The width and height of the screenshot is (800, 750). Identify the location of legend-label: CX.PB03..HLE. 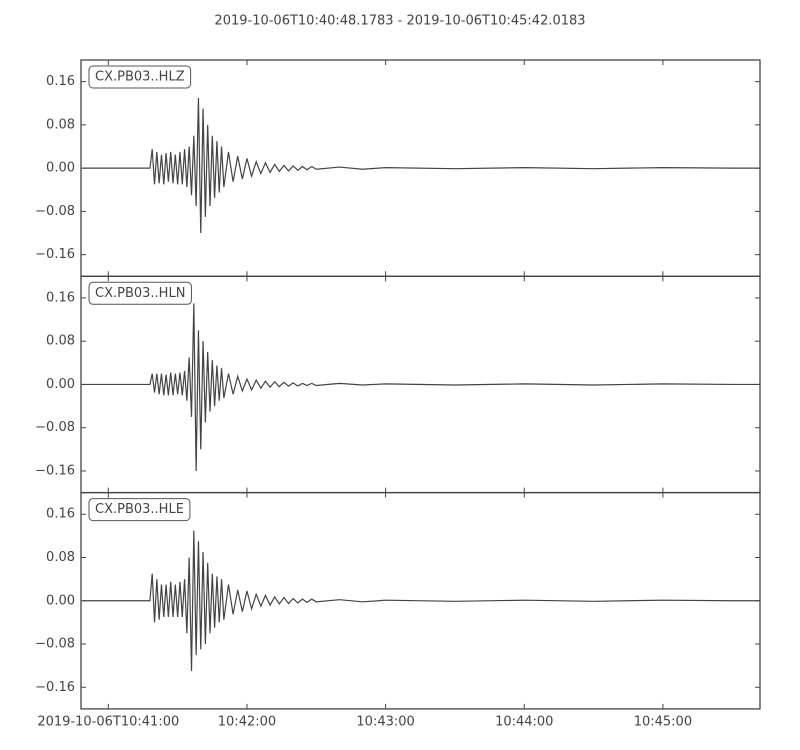
(139, 509).